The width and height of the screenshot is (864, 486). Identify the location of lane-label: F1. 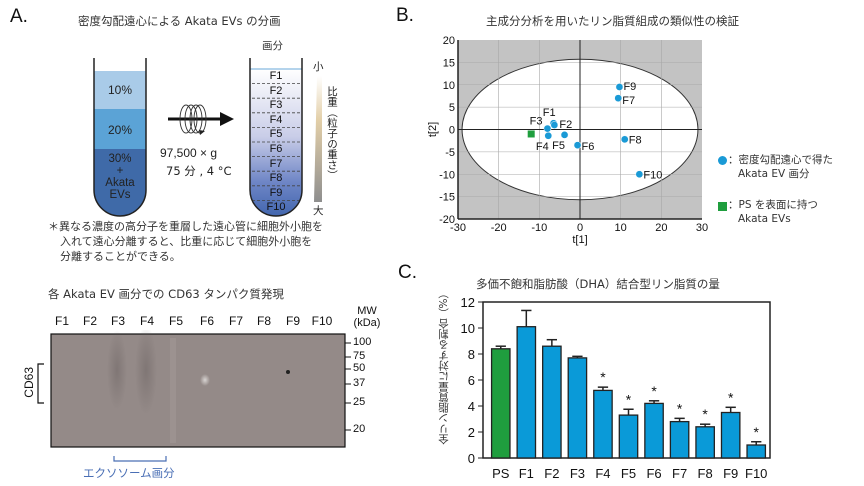
(61, 321).